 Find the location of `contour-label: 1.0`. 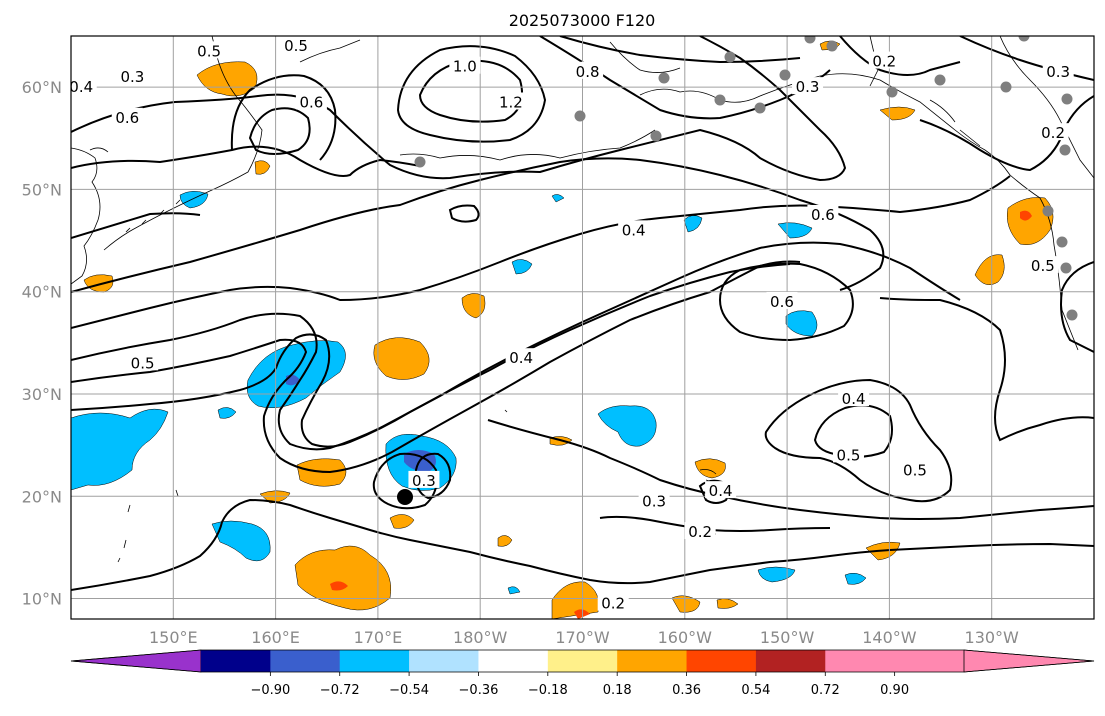

contour-label: 1.0 is located at coordinates (465, 67).